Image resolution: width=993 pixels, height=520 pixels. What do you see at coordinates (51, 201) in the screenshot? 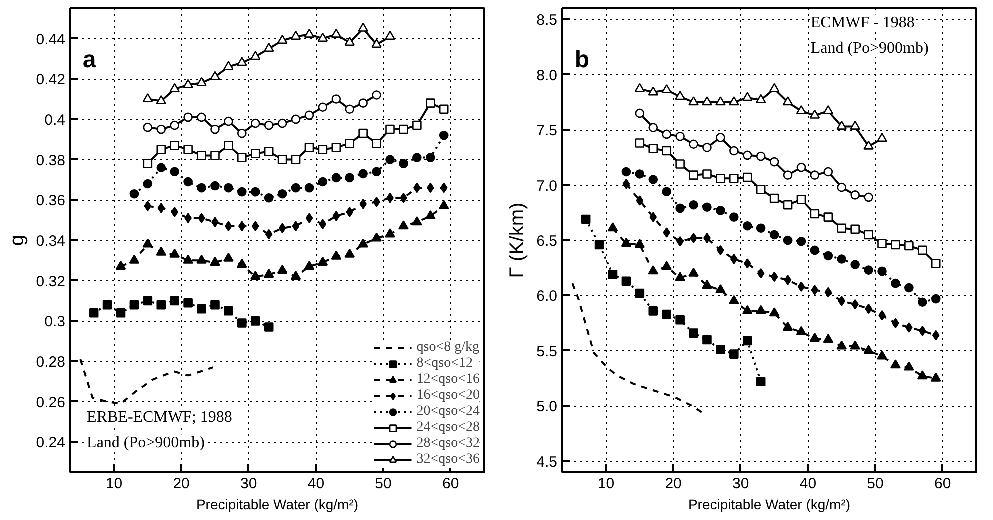
I see `y-tick-label: 0.36` at bounding box center [51, 201].